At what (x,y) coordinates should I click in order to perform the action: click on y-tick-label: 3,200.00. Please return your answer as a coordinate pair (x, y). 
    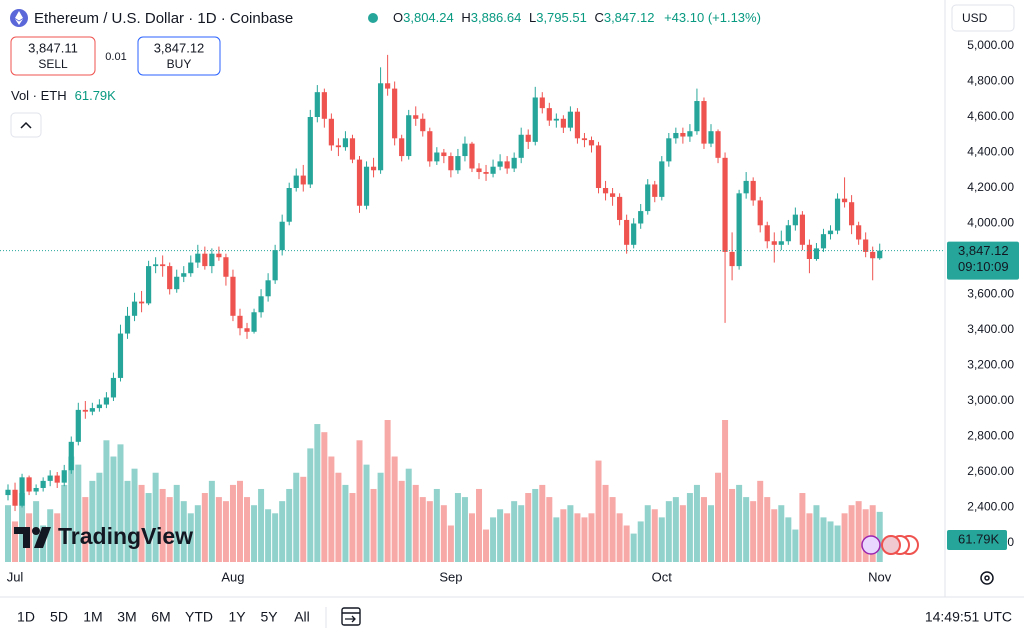
    Looking at the image, I should click on (990, 365).